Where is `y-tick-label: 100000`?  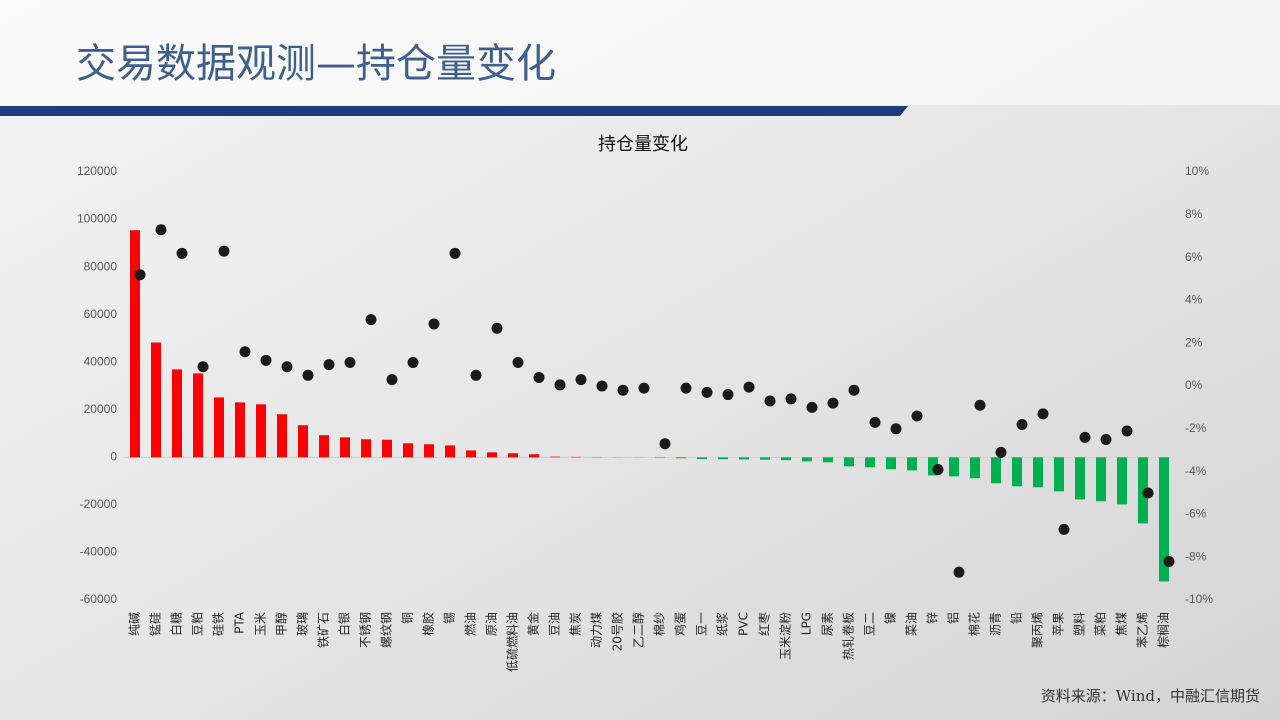
y-tick-label: 100000 is located at coordinates (97, 219).